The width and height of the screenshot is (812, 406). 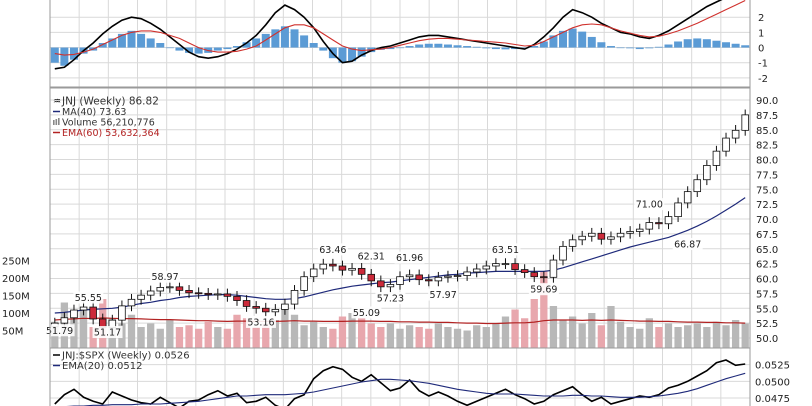 What do you see at coordinates (767, 146) in the screenshot?
I see `price-tick-label: 82.5` at bounding box center [767, 146].